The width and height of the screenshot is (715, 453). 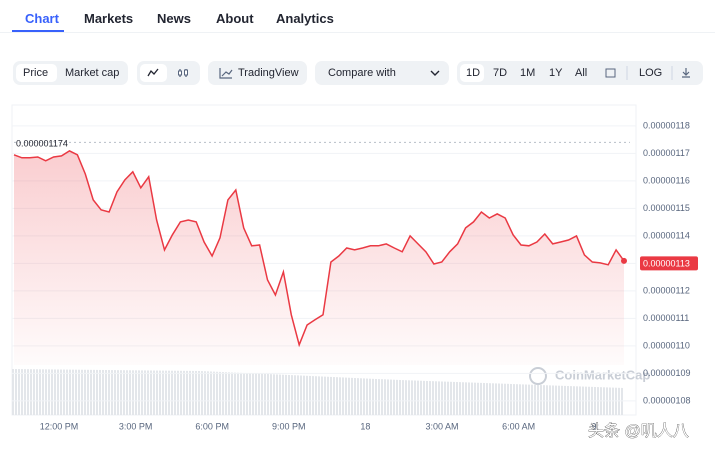 I want to click on y-tick-label: 0.00000116, so click(x=666, y=180).